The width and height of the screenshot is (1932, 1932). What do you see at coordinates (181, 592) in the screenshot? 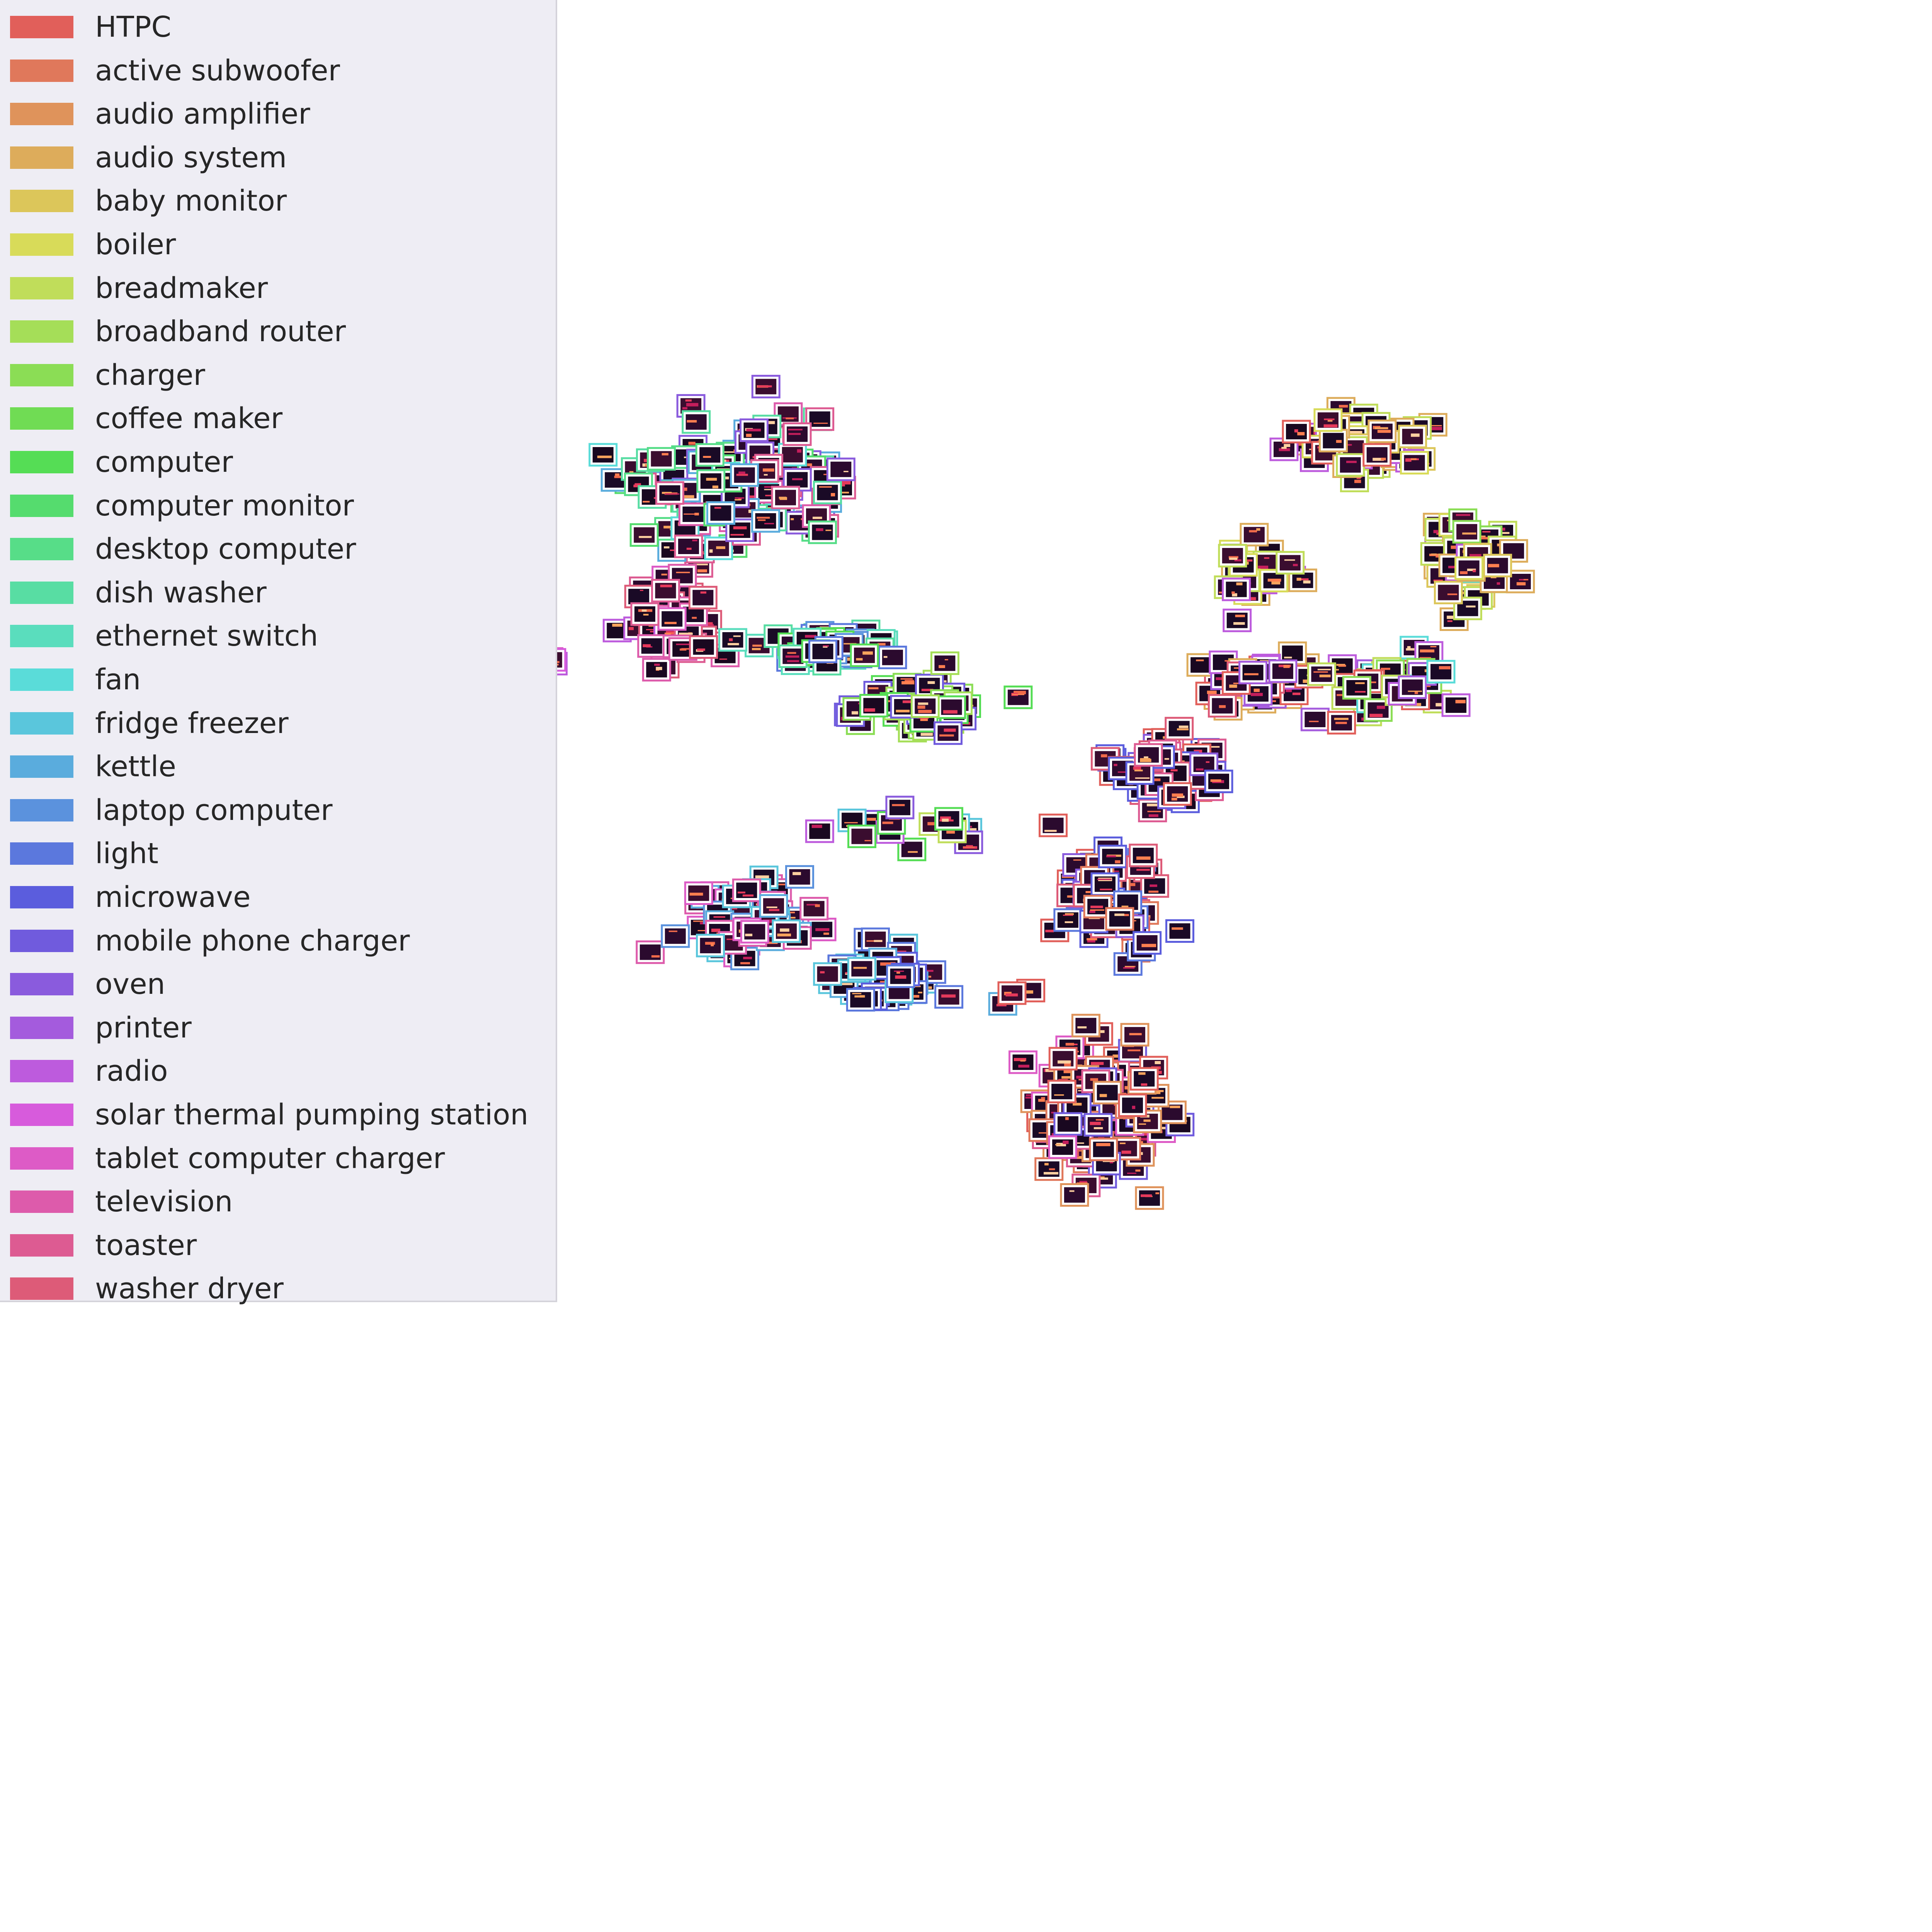
I see `legend-label: dish washer` at bounding box center [181, 592].